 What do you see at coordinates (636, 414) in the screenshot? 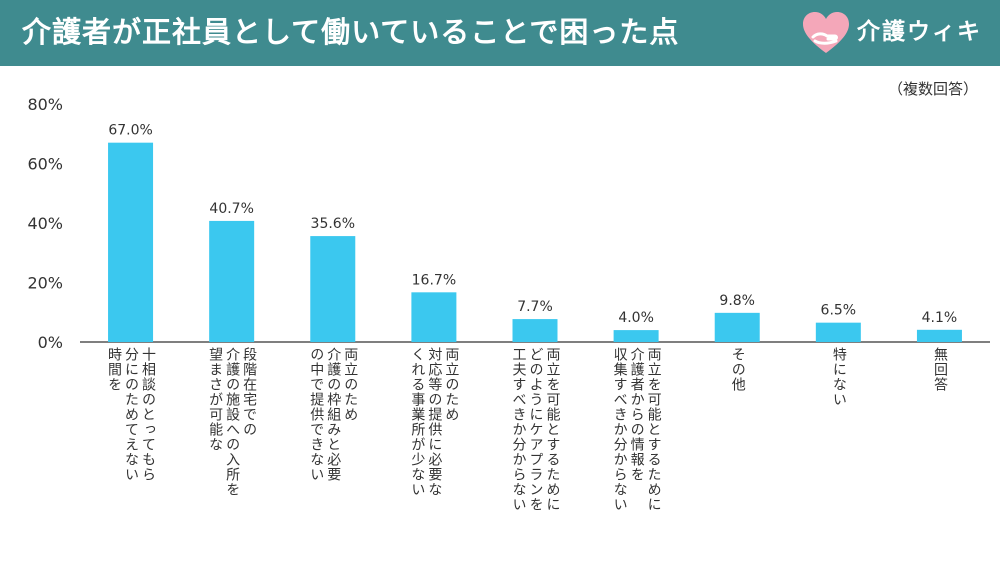
I see `category-label-column: 介護者からの情報を` at bounding box center [636, 414].